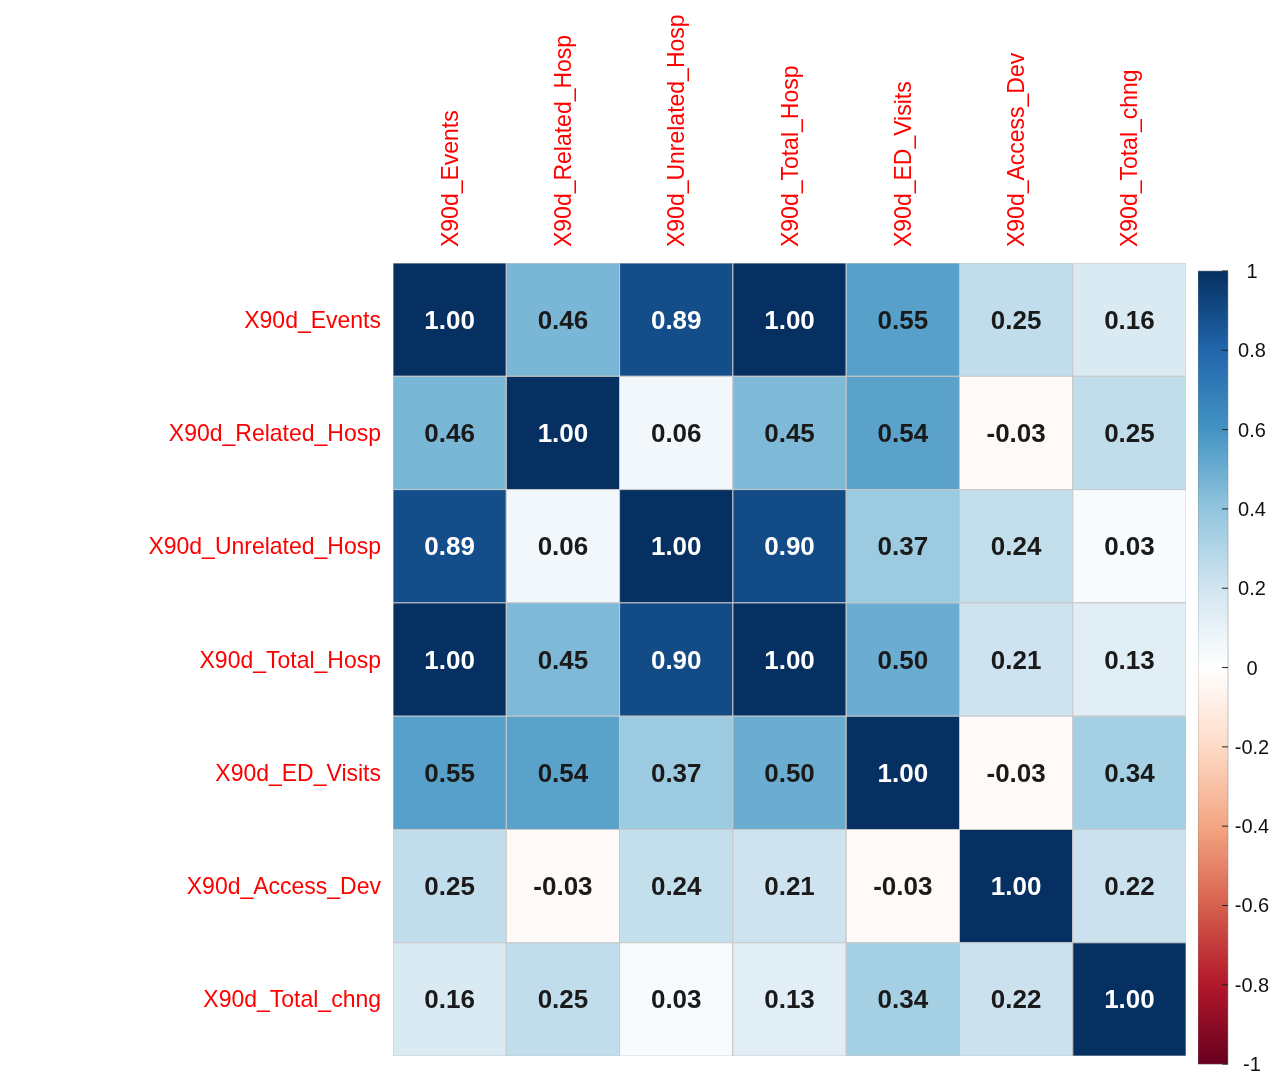  What do you see at coordinates (1252, 826) in the screenshot?
I see `color-bar-label: -0.4` at bounding box center [1252, 826].